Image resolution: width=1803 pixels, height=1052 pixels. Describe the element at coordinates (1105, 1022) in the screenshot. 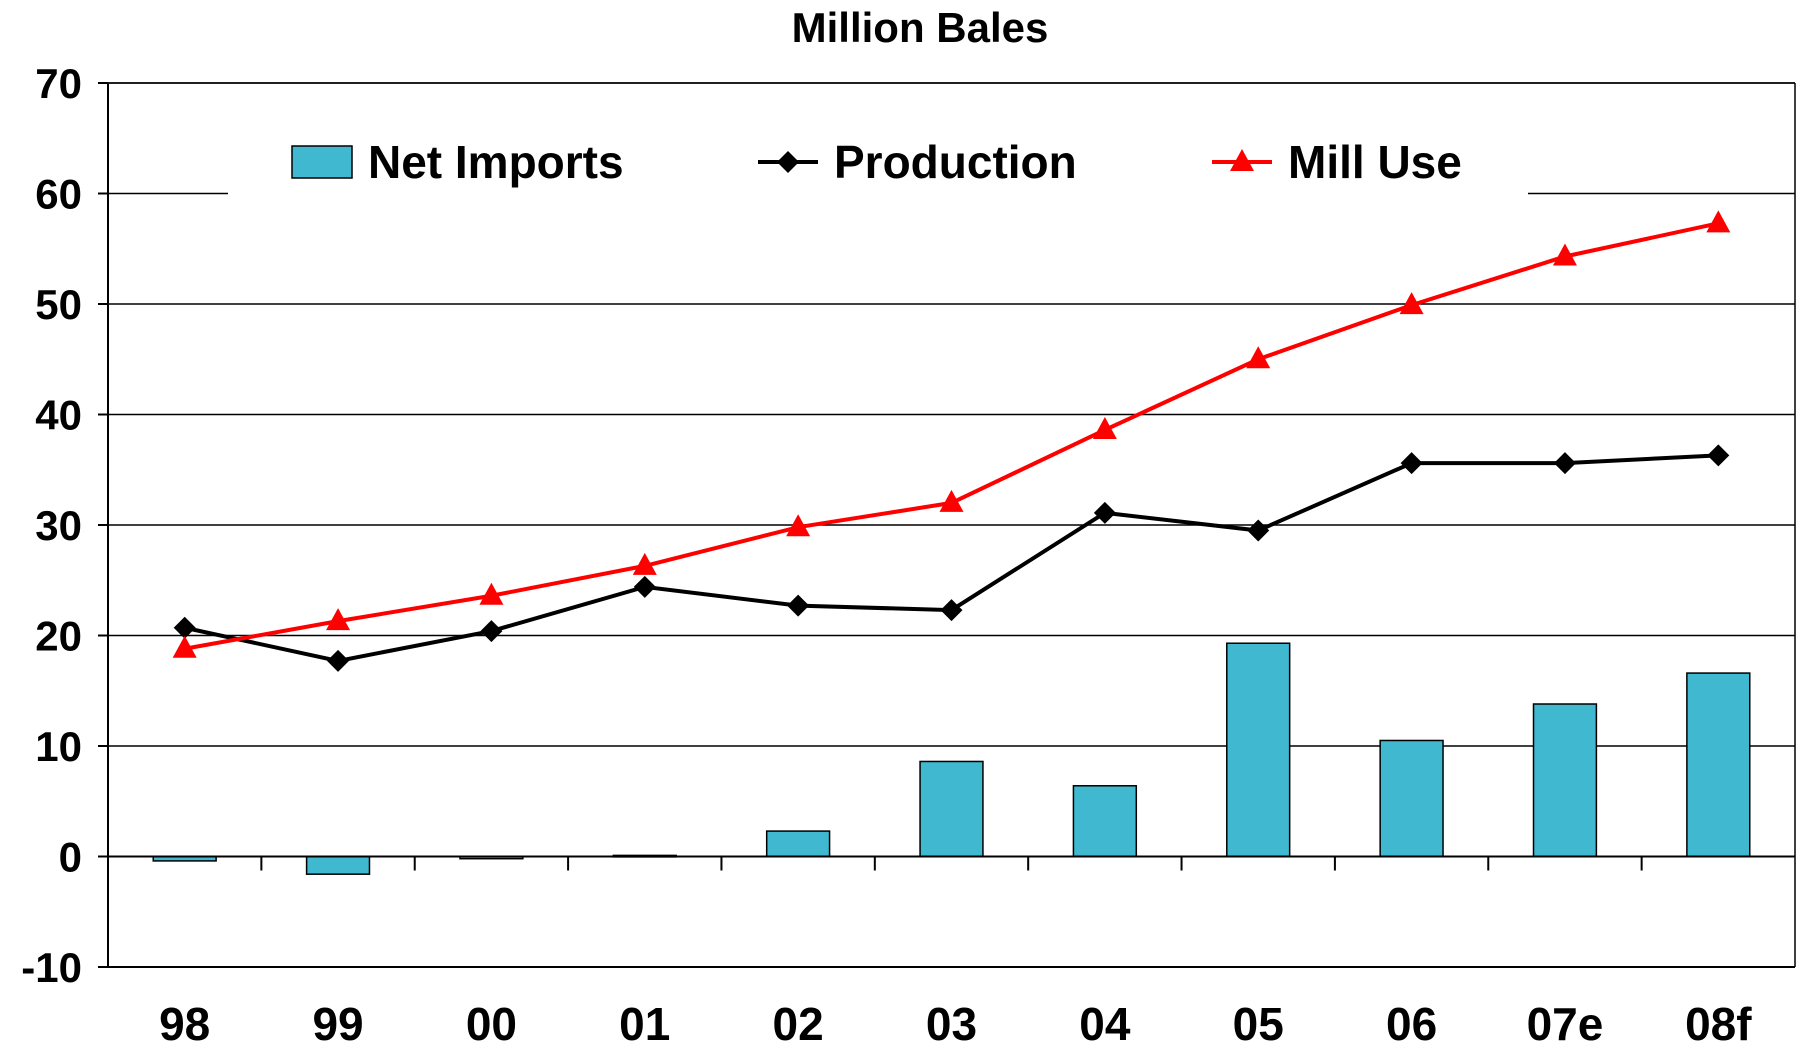

I see `xtick-label-04: 04` at that location.